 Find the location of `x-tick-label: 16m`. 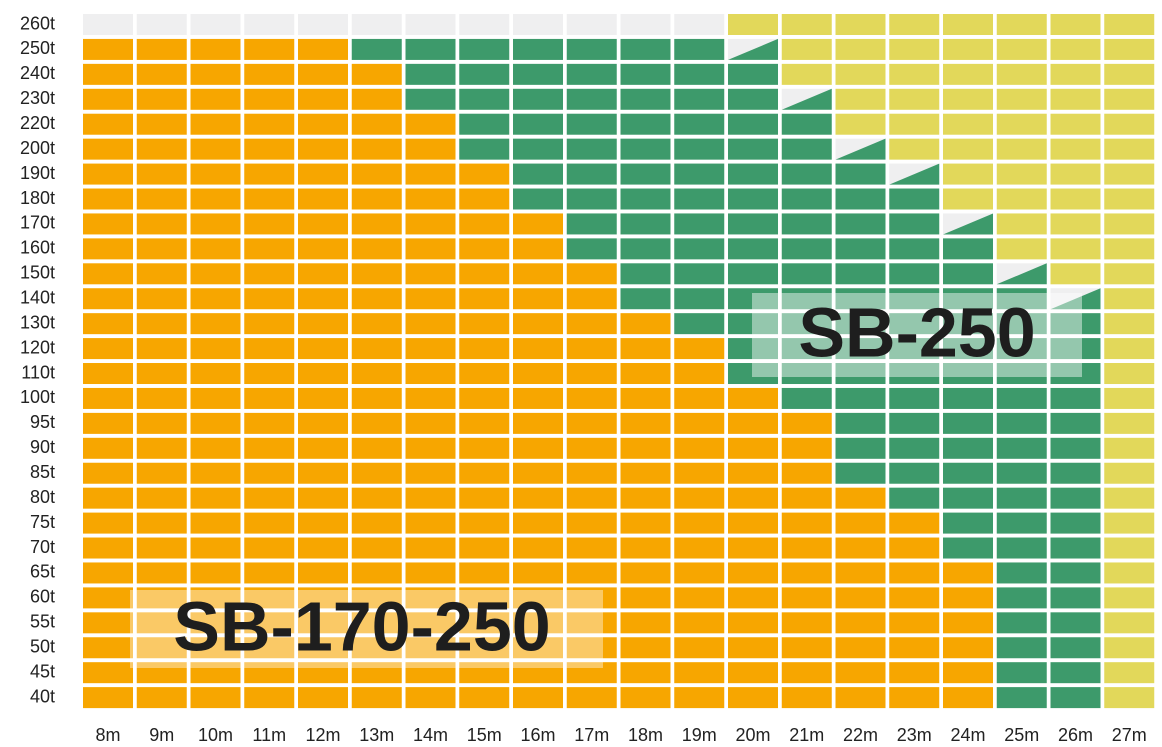

x-tick-label: 16m is located at coordinates (537, 735).